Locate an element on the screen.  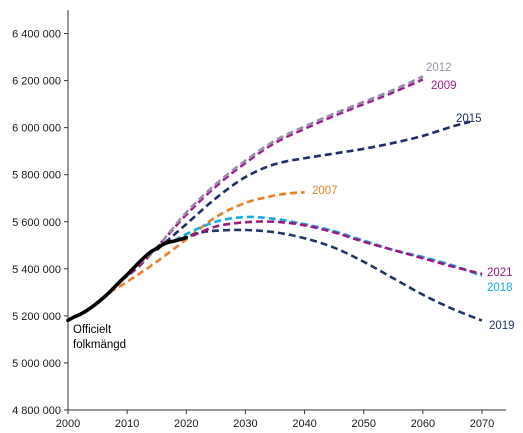
y-tick-label: 5 200 000 is located at coordinates (36, 317).